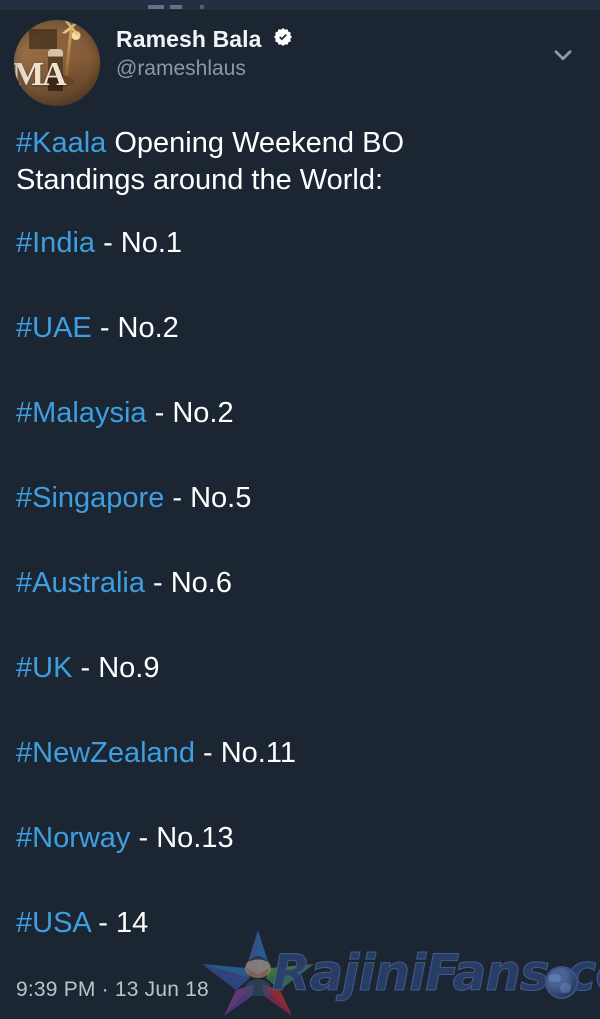 The image size is (600, 1019). I want to click on standings-row: #India - No.1, so click(302, 267).